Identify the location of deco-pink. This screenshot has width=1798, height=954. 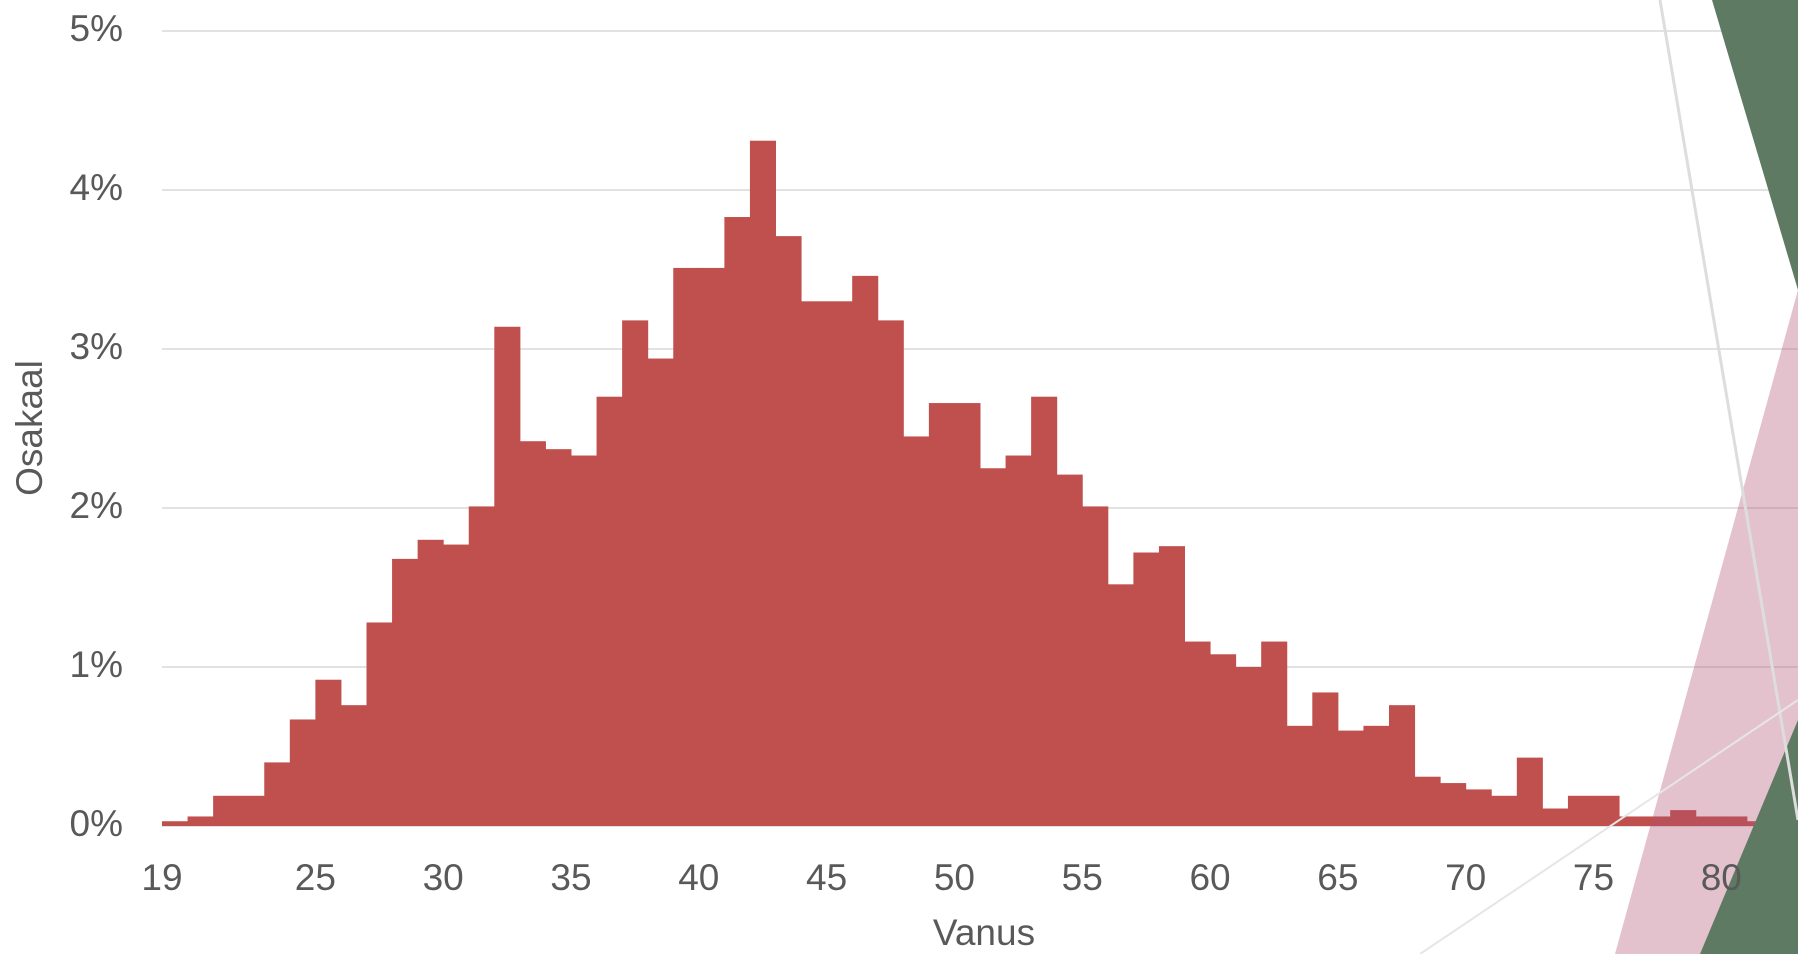
(1706, 622).